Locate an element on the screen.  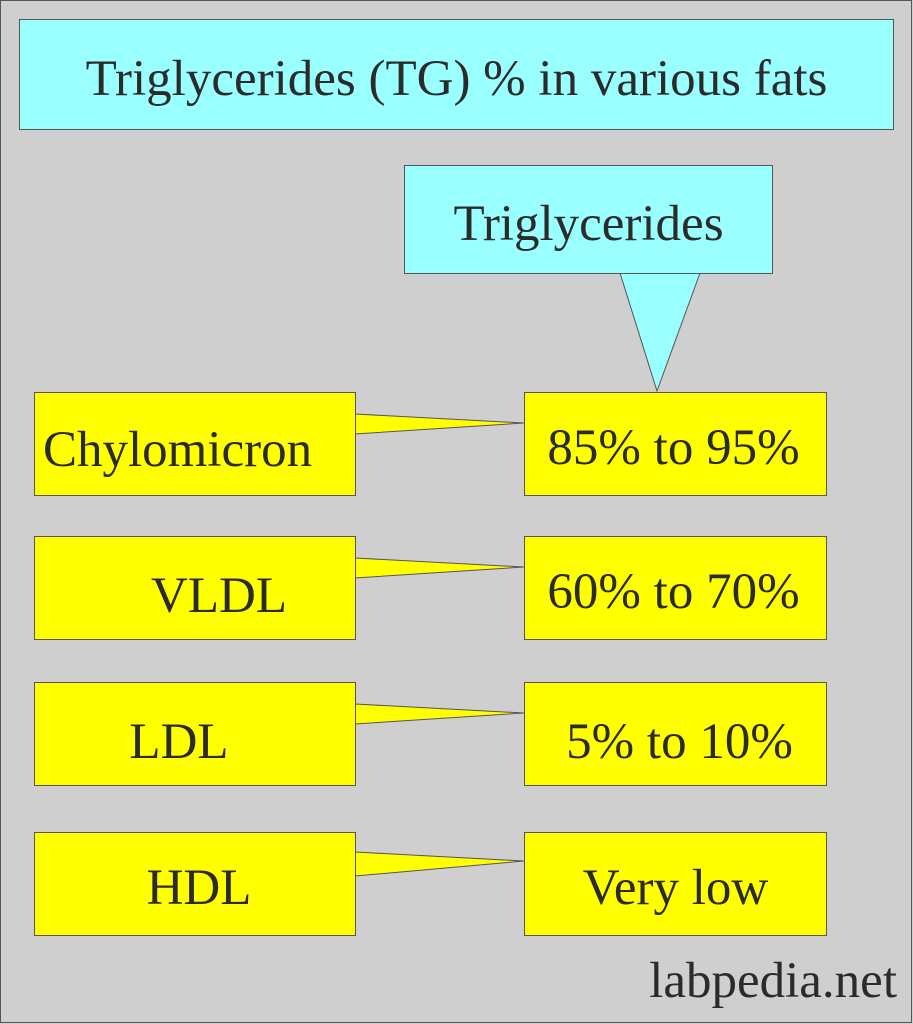
vldl-label-box: VLDL is located at coordinates (195, 588).